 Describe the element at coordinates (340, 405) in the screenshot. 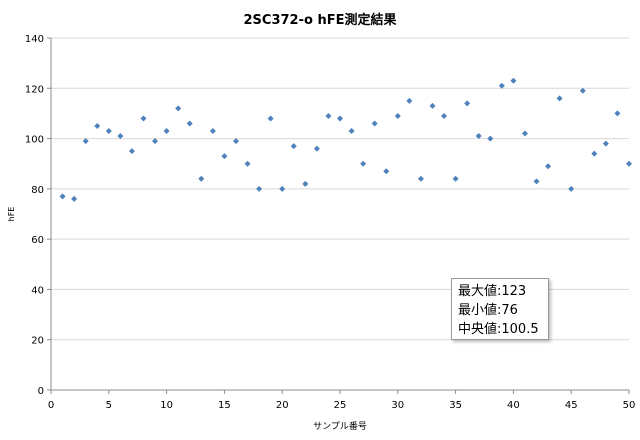

I see `x-tick-label: 25` at that location.